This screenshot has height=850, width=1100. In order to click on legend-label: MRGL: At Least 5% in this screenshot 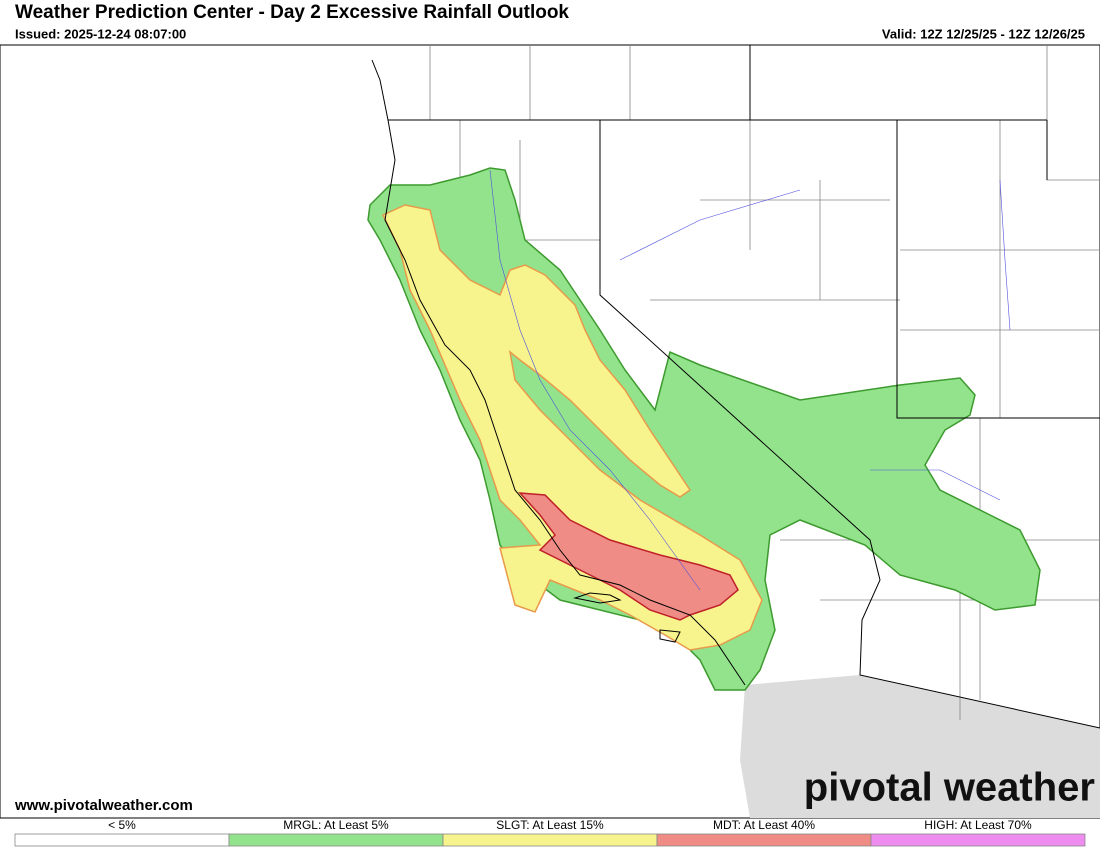, I will do `click(336, 825)`.